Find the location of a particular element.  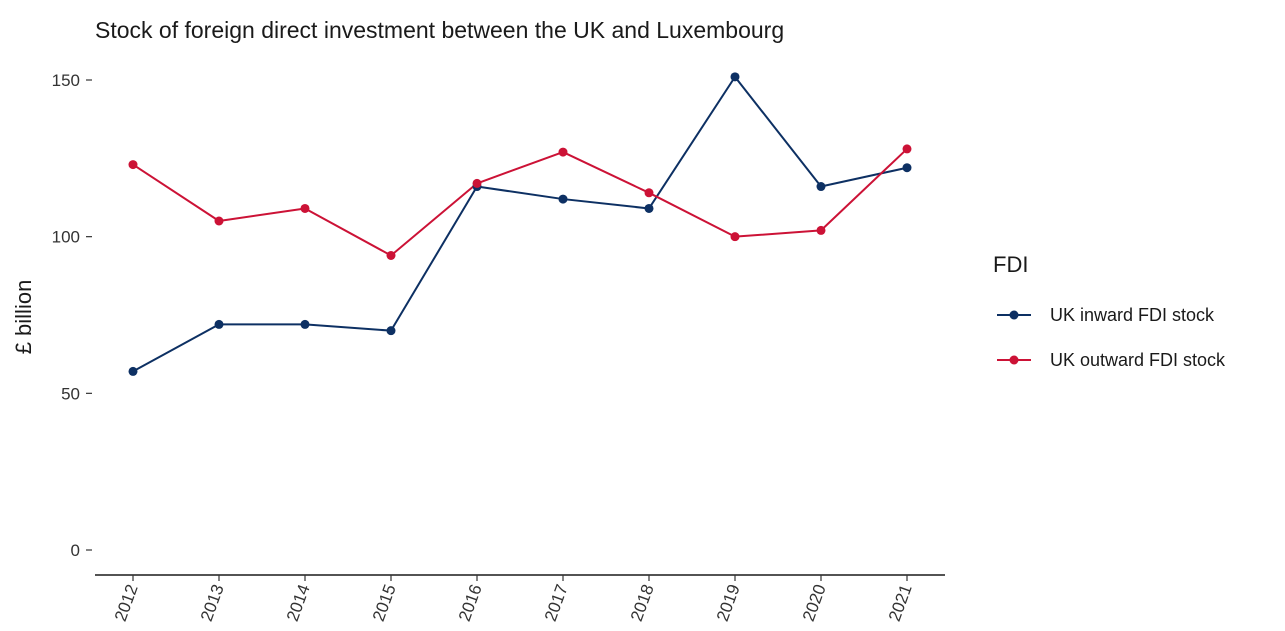

y-axis-title: £ billion is located at coordinates (23, 317).